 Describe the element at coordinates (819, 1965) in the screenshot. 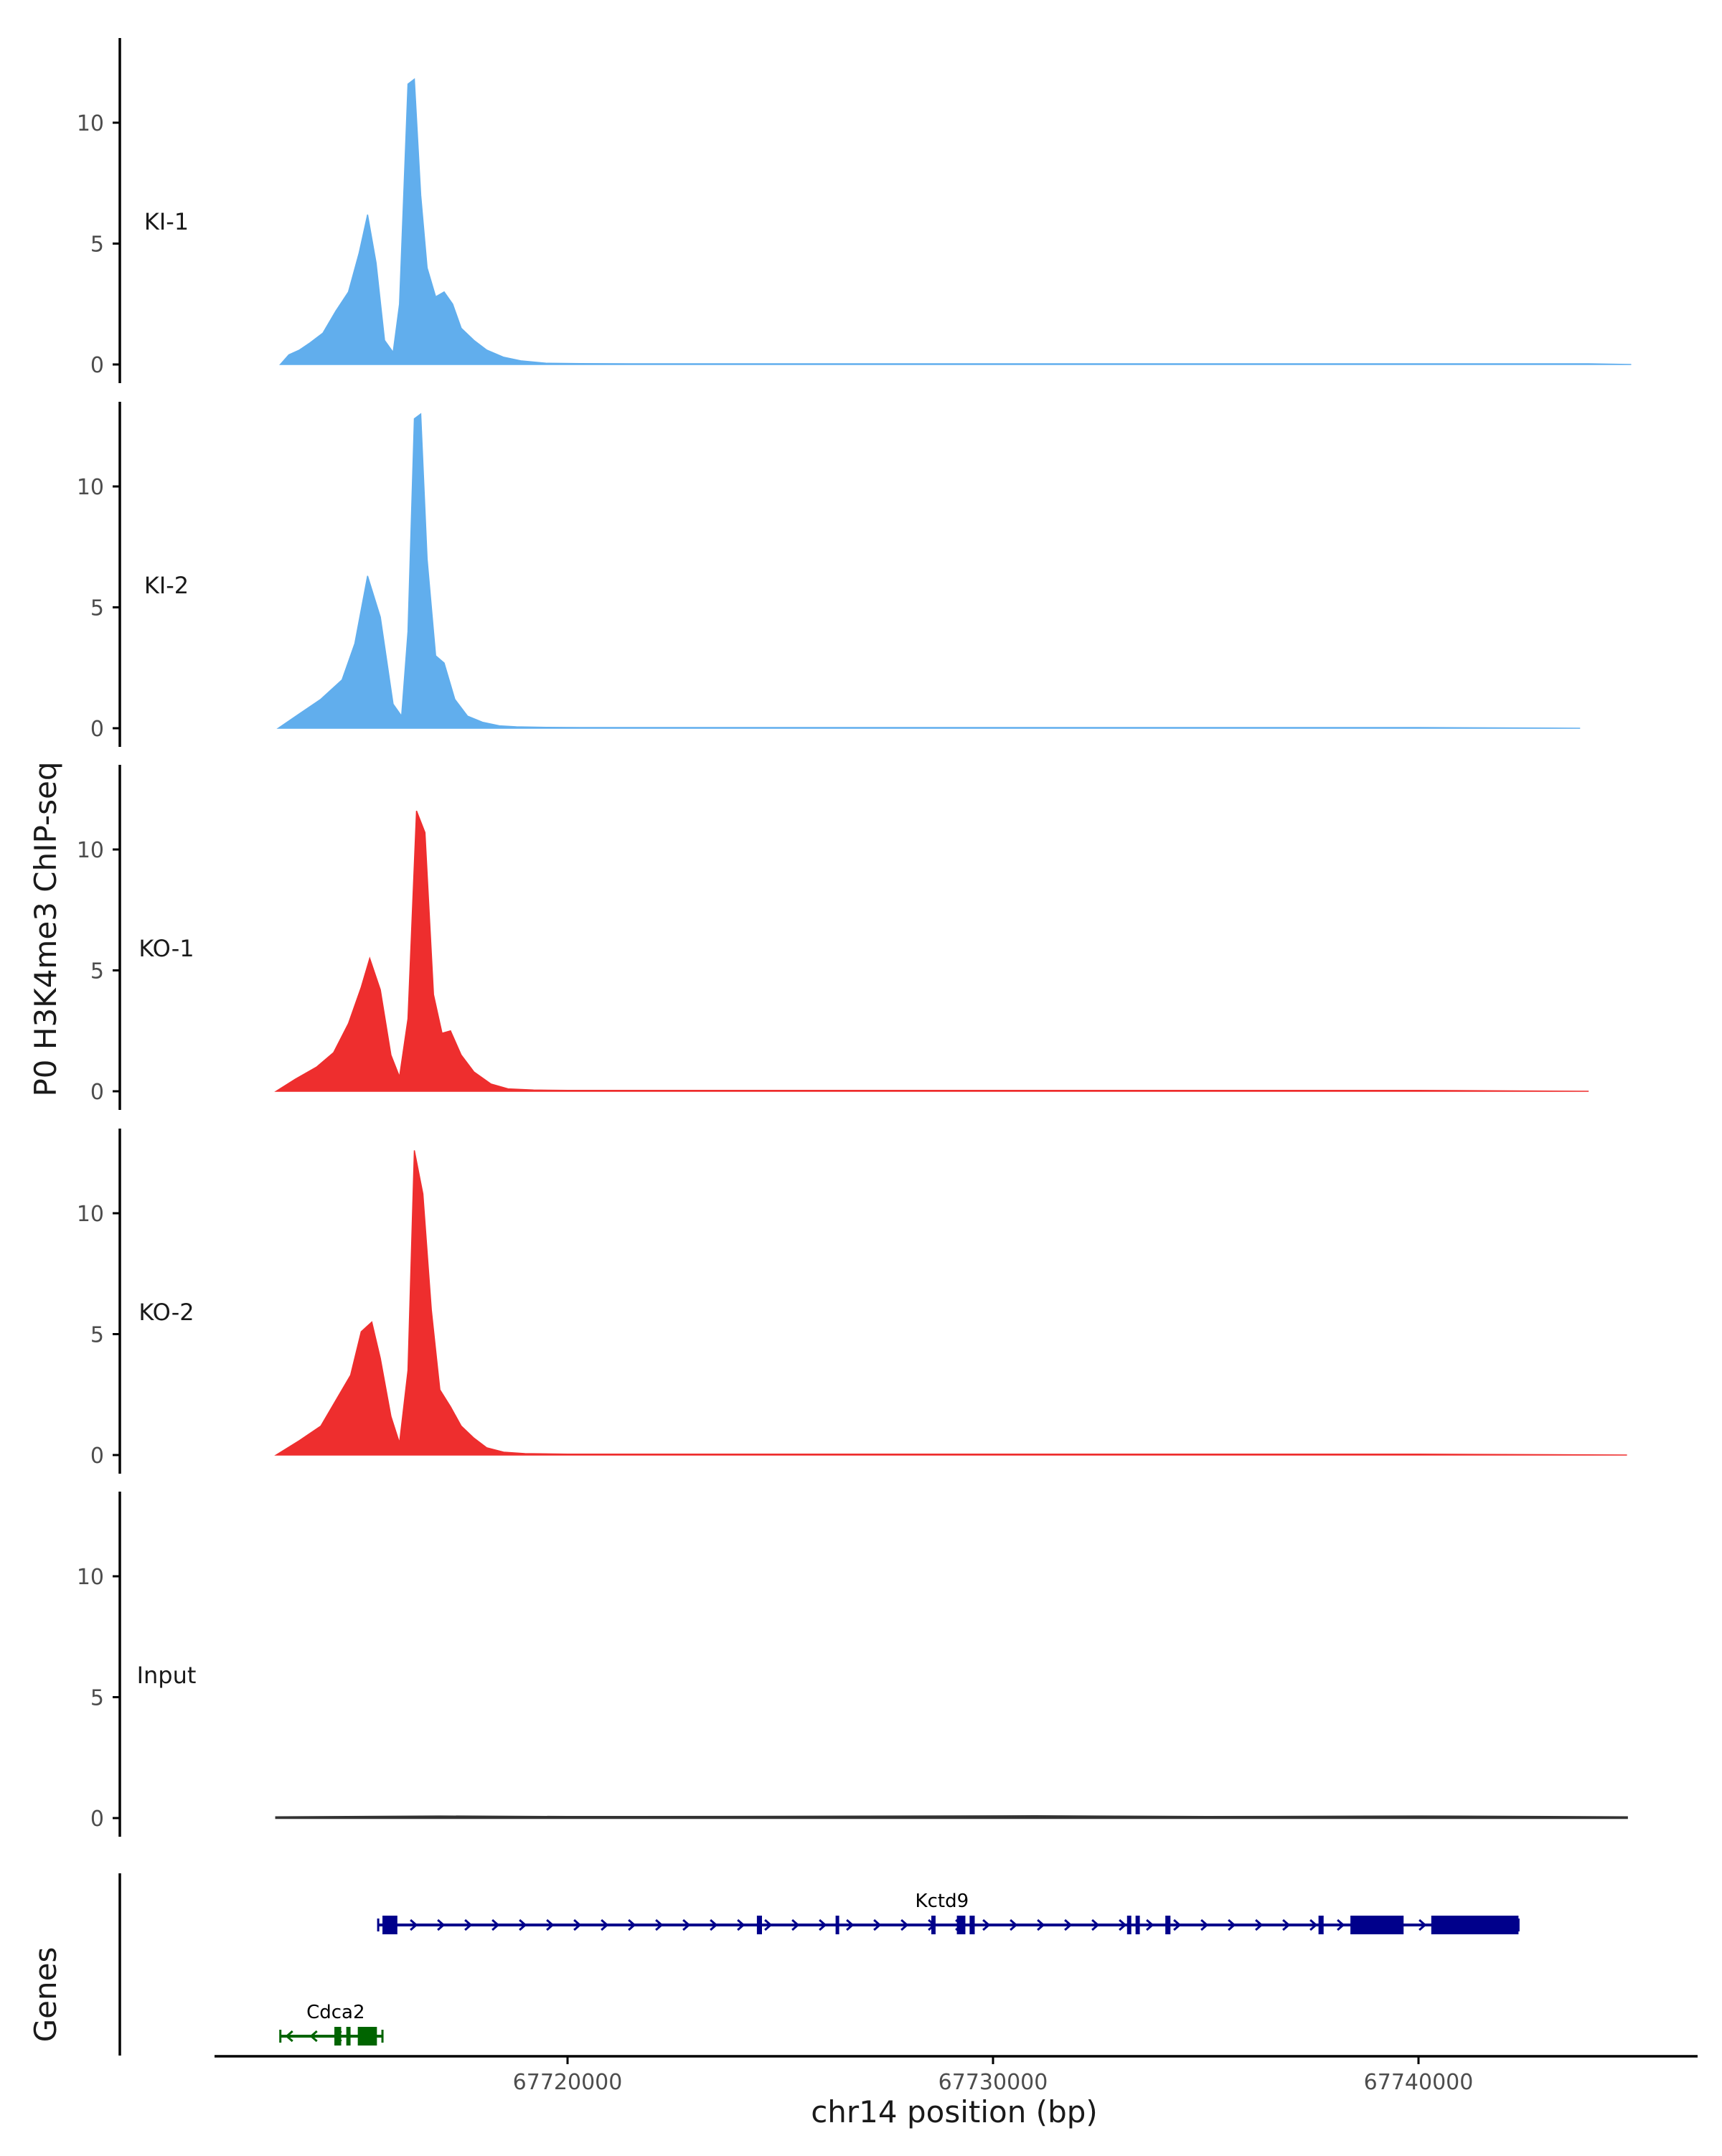

I see `gene-track: Kctd9 Cdca2` at that location.